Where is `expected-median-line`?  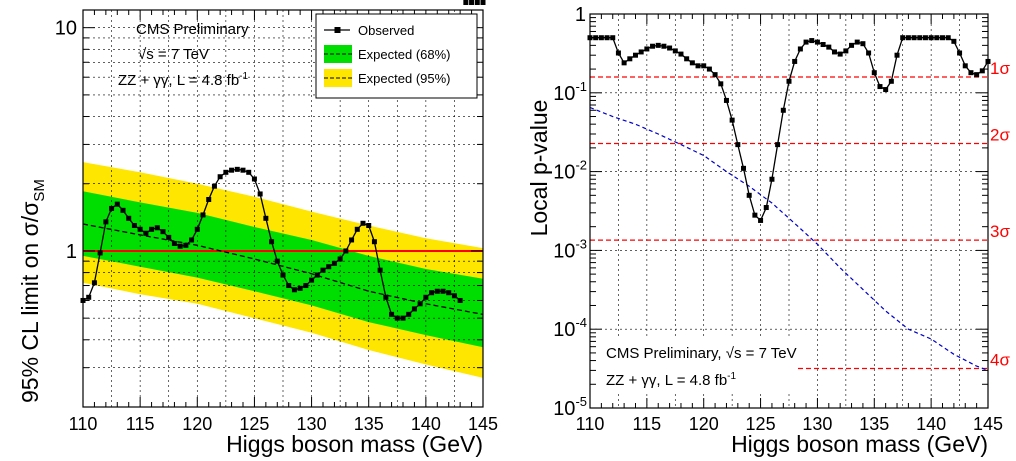
expected-median-line is located at coordinates (283, 269).